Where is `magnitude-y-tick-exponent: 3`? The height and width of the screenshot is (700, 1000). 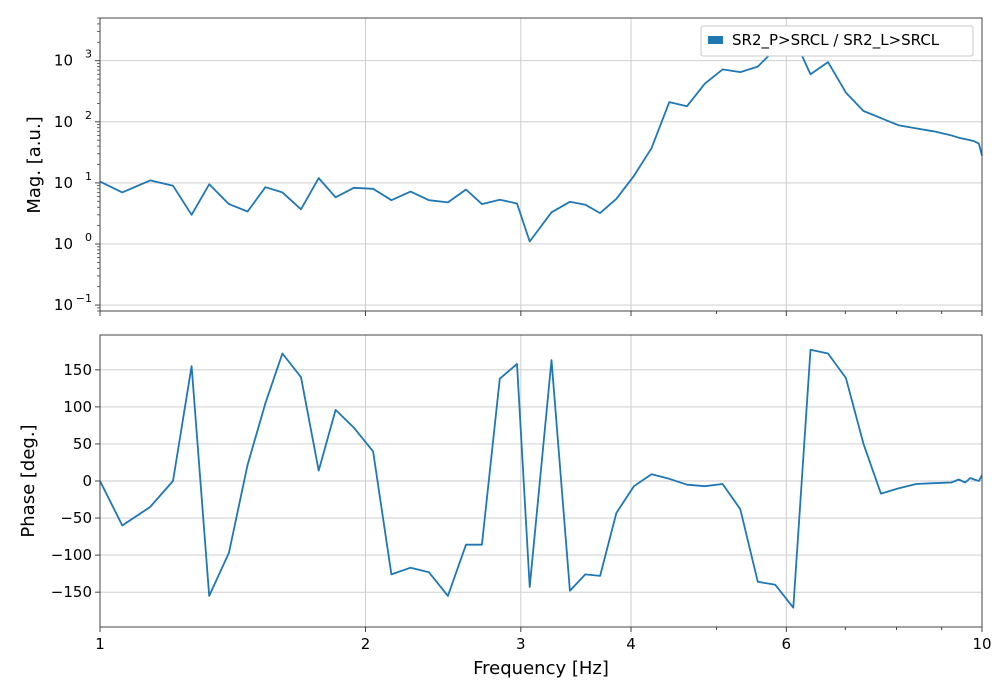
magnitude-y-tick-exponent: 3 is located at coordinates (88, 54).